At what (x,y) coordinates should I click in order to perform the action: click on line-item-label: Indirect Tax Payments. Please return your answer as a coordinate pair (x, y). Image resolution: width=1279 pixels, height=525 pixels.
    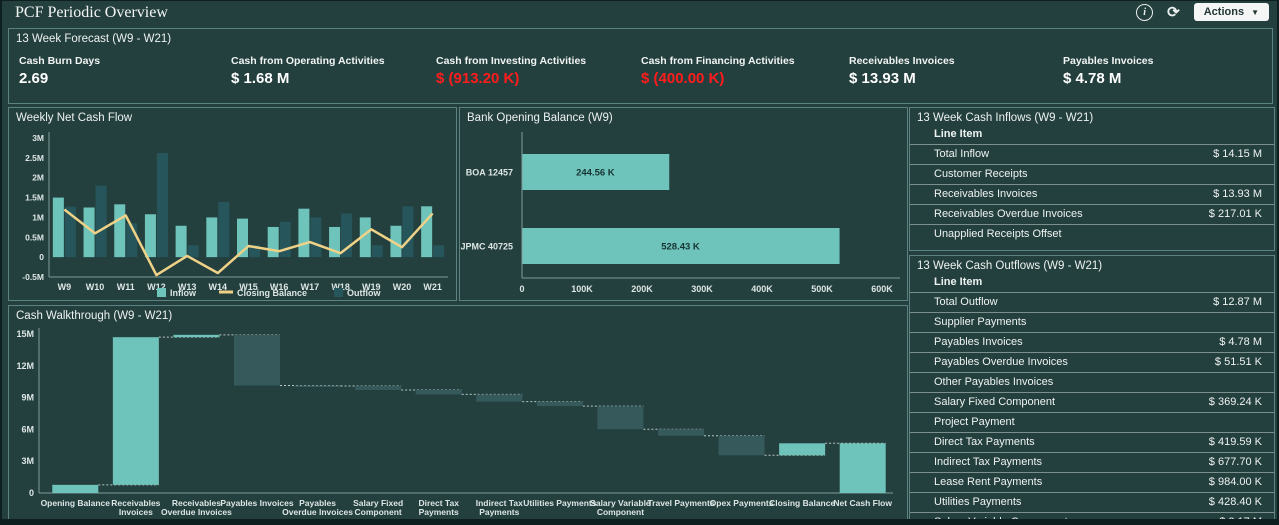
    Looking at the image, I should click on (988, 462).